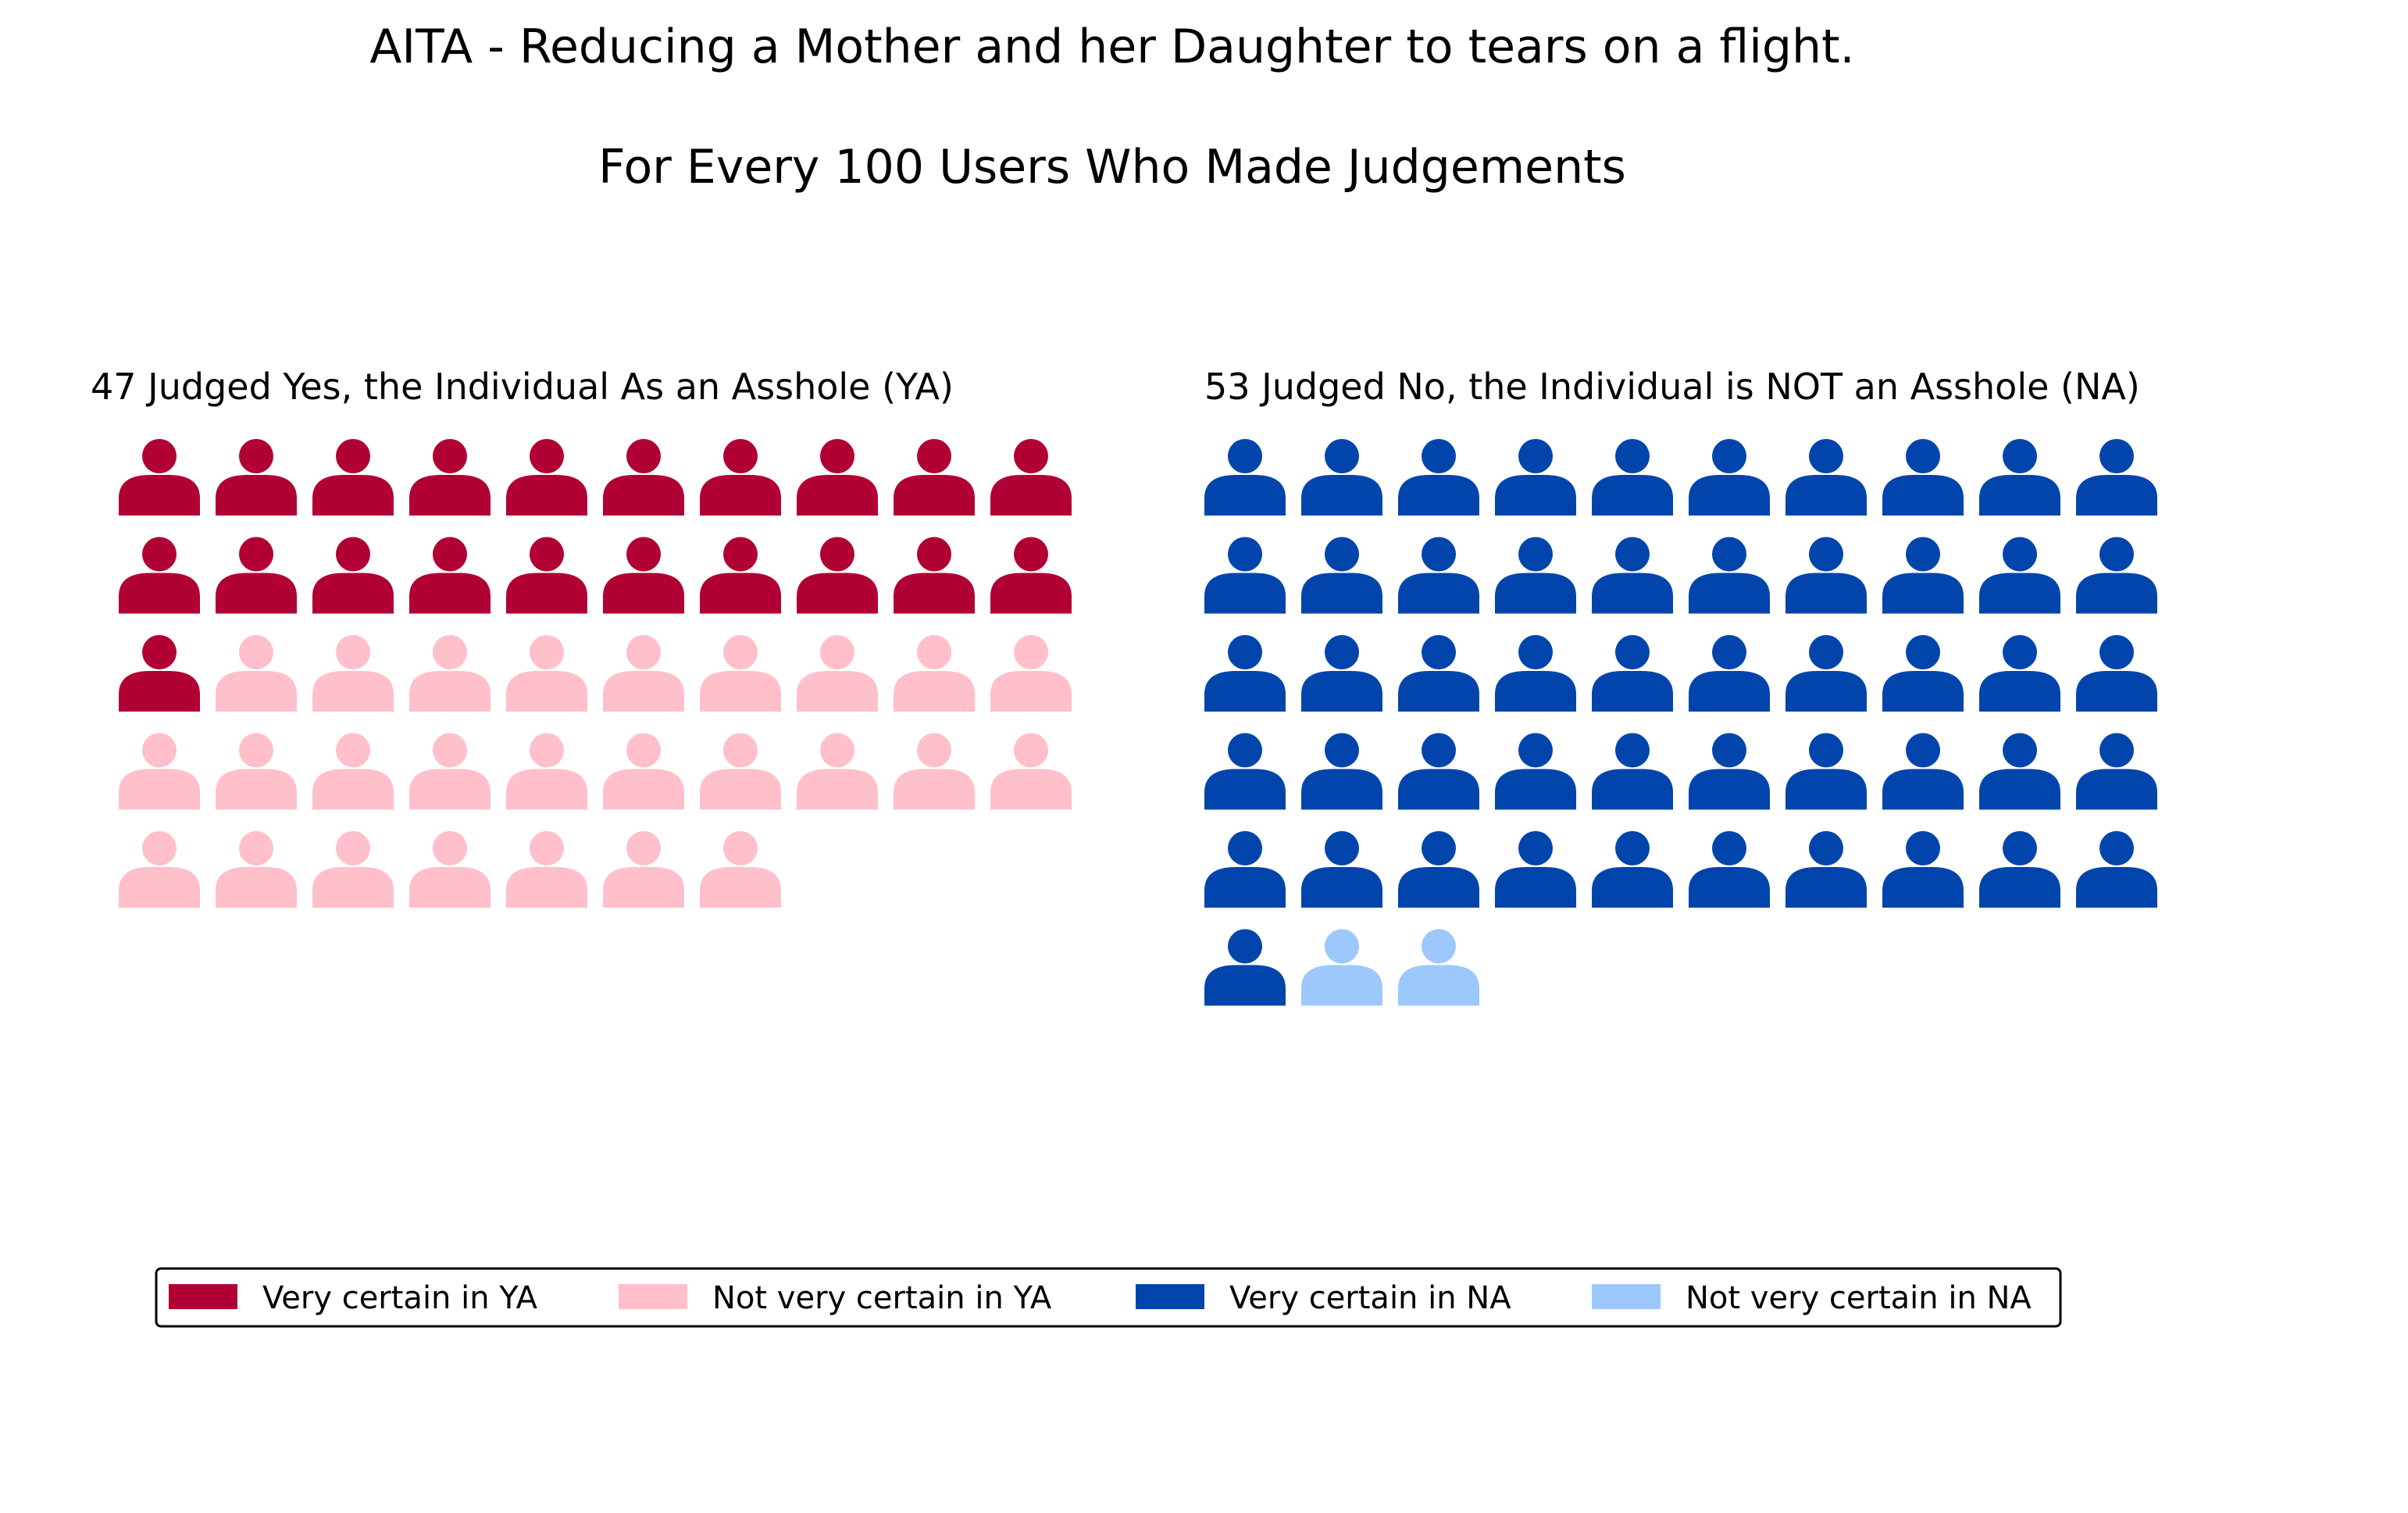 The height and width of the screenshot is (1513, 2408). Describe the element at coordinates (1626, 1296) in the screenshot. I see `legend-swatch-not-very-certain-na` at that location.